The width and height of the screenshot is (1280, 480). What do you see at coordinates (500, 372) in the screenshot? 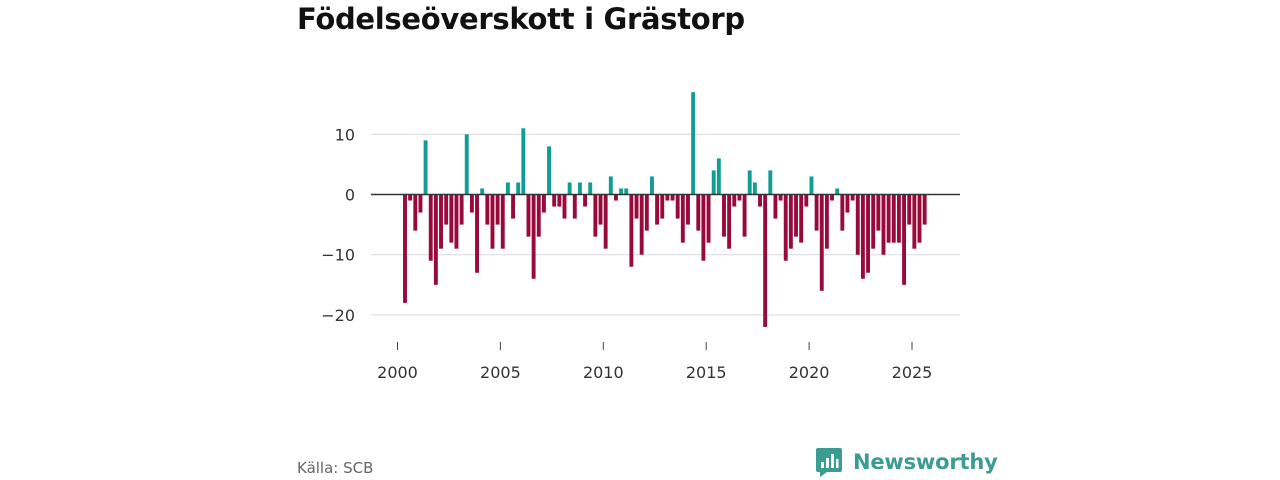
I see `x-tick-label: 2005` at bounding box center [500, 372].